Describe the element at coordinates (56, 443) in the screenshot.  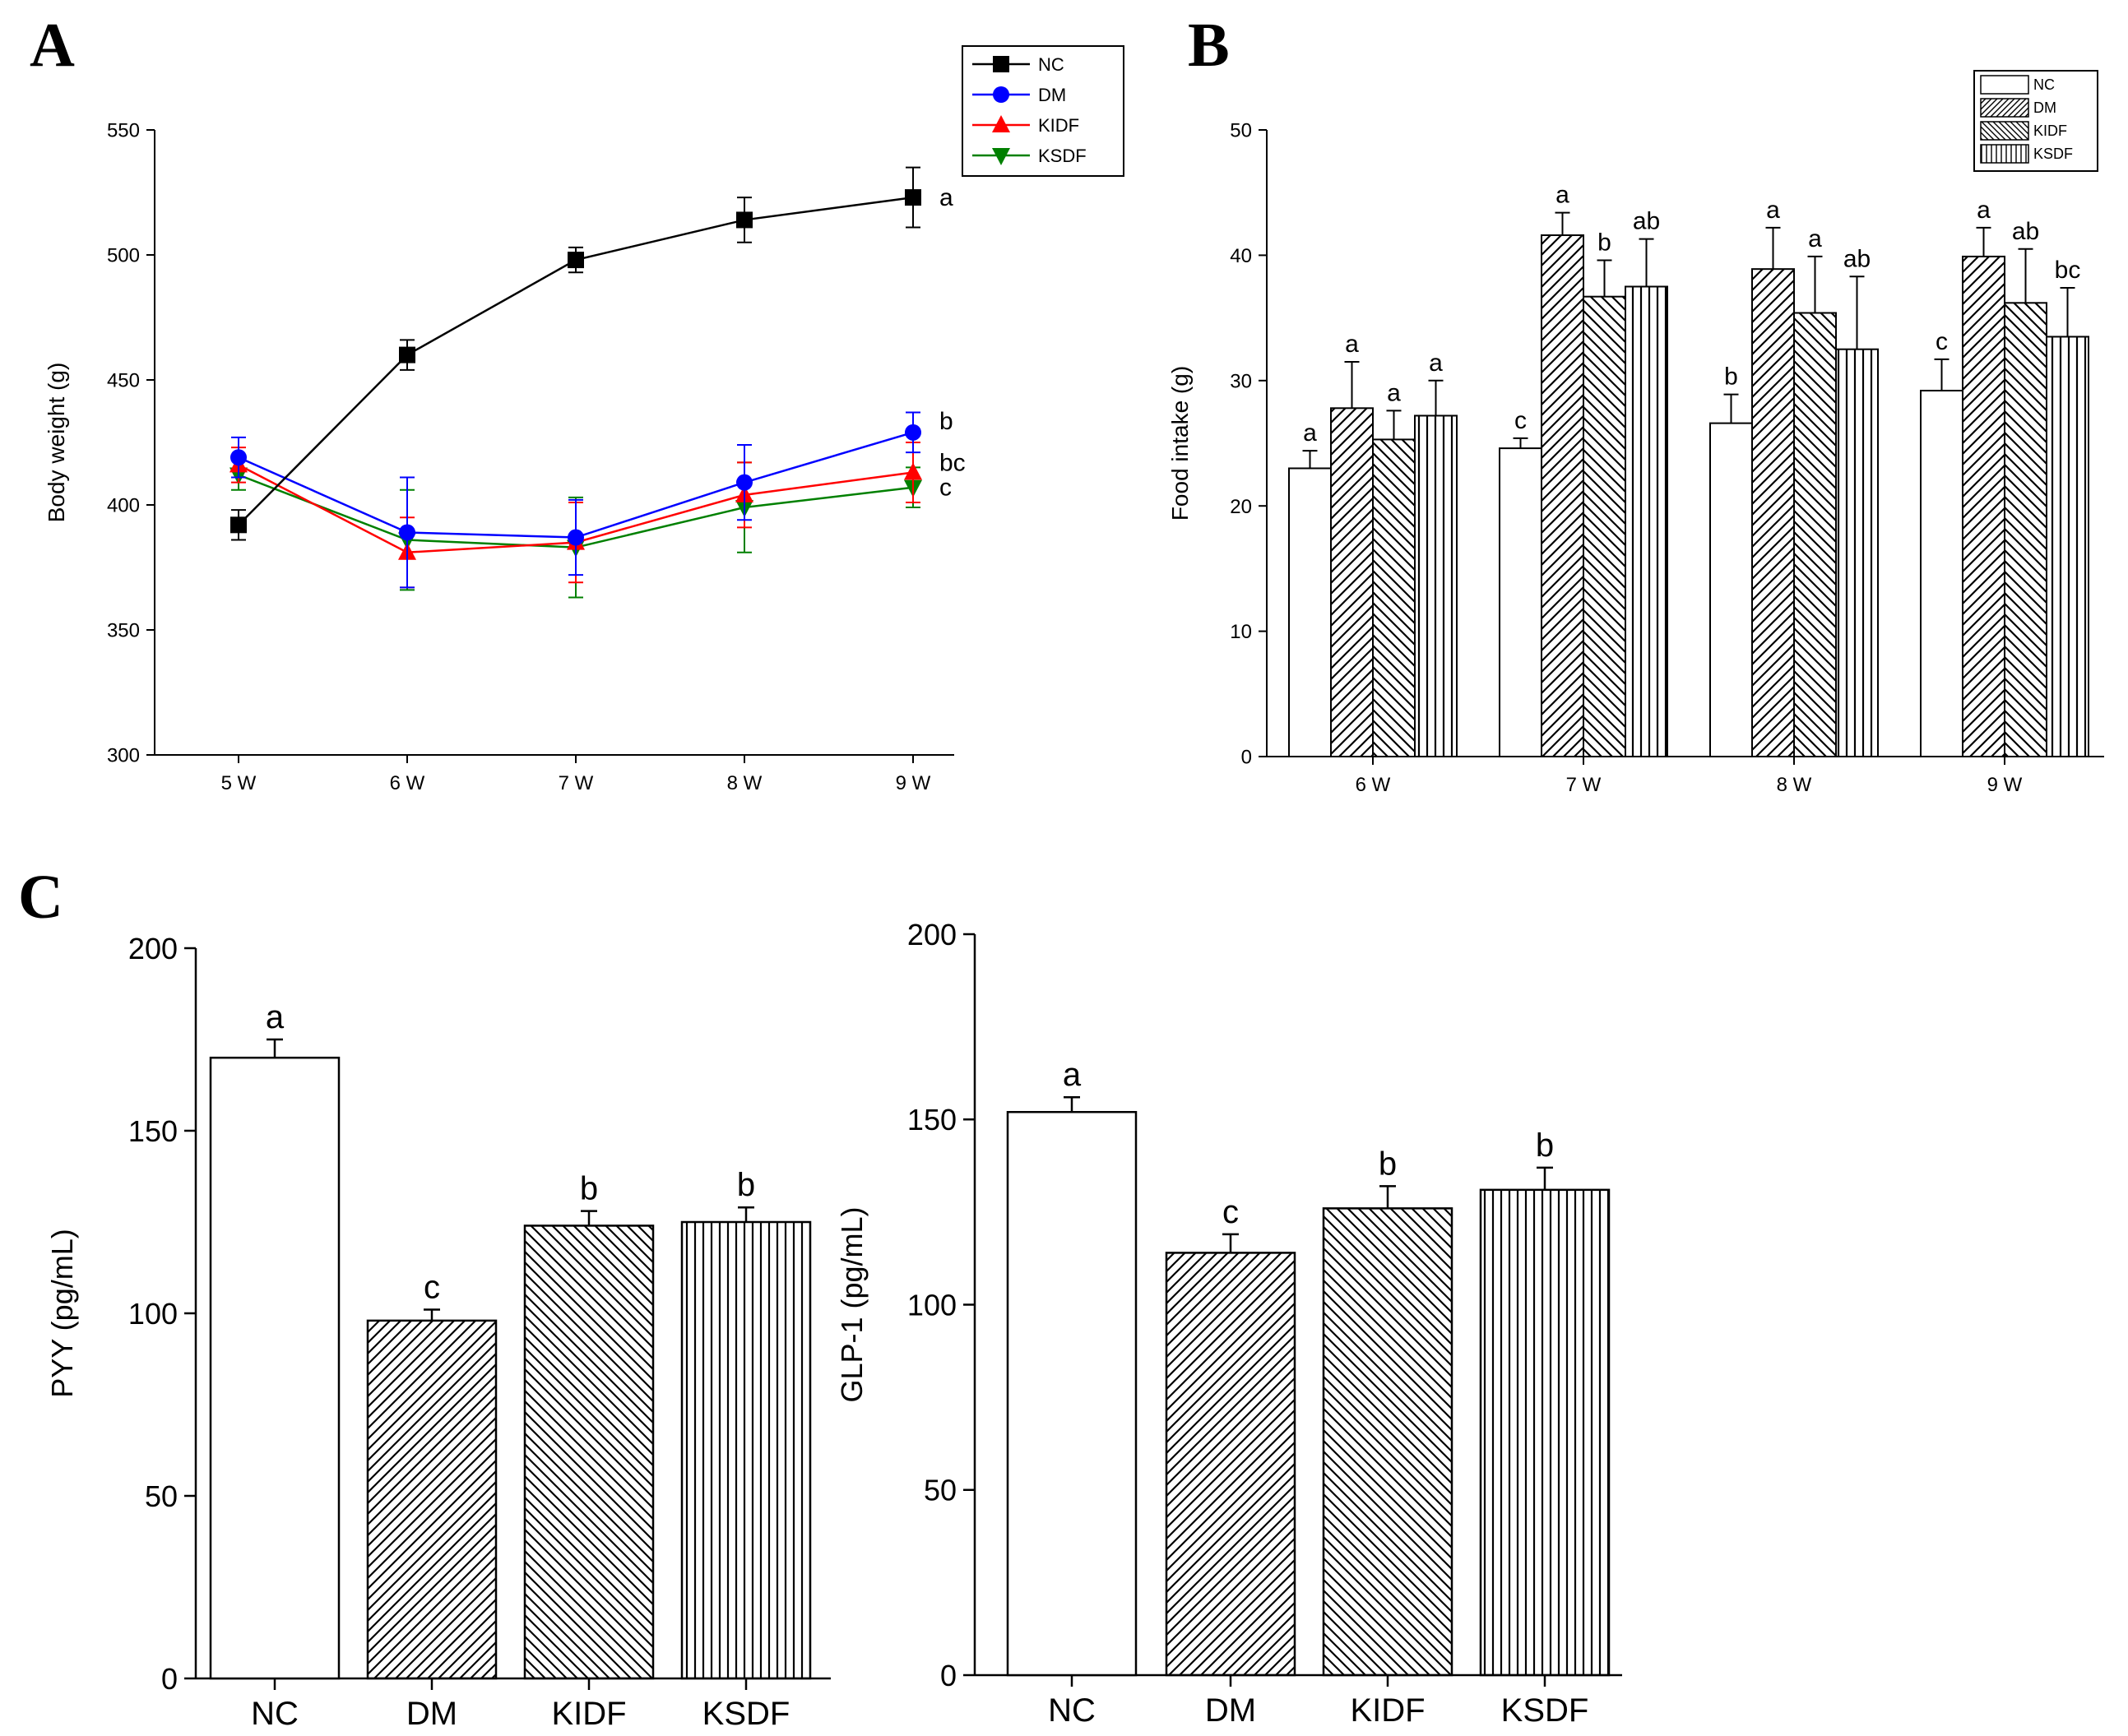
I see `y-axis-label: Body weight (g)` at that location.